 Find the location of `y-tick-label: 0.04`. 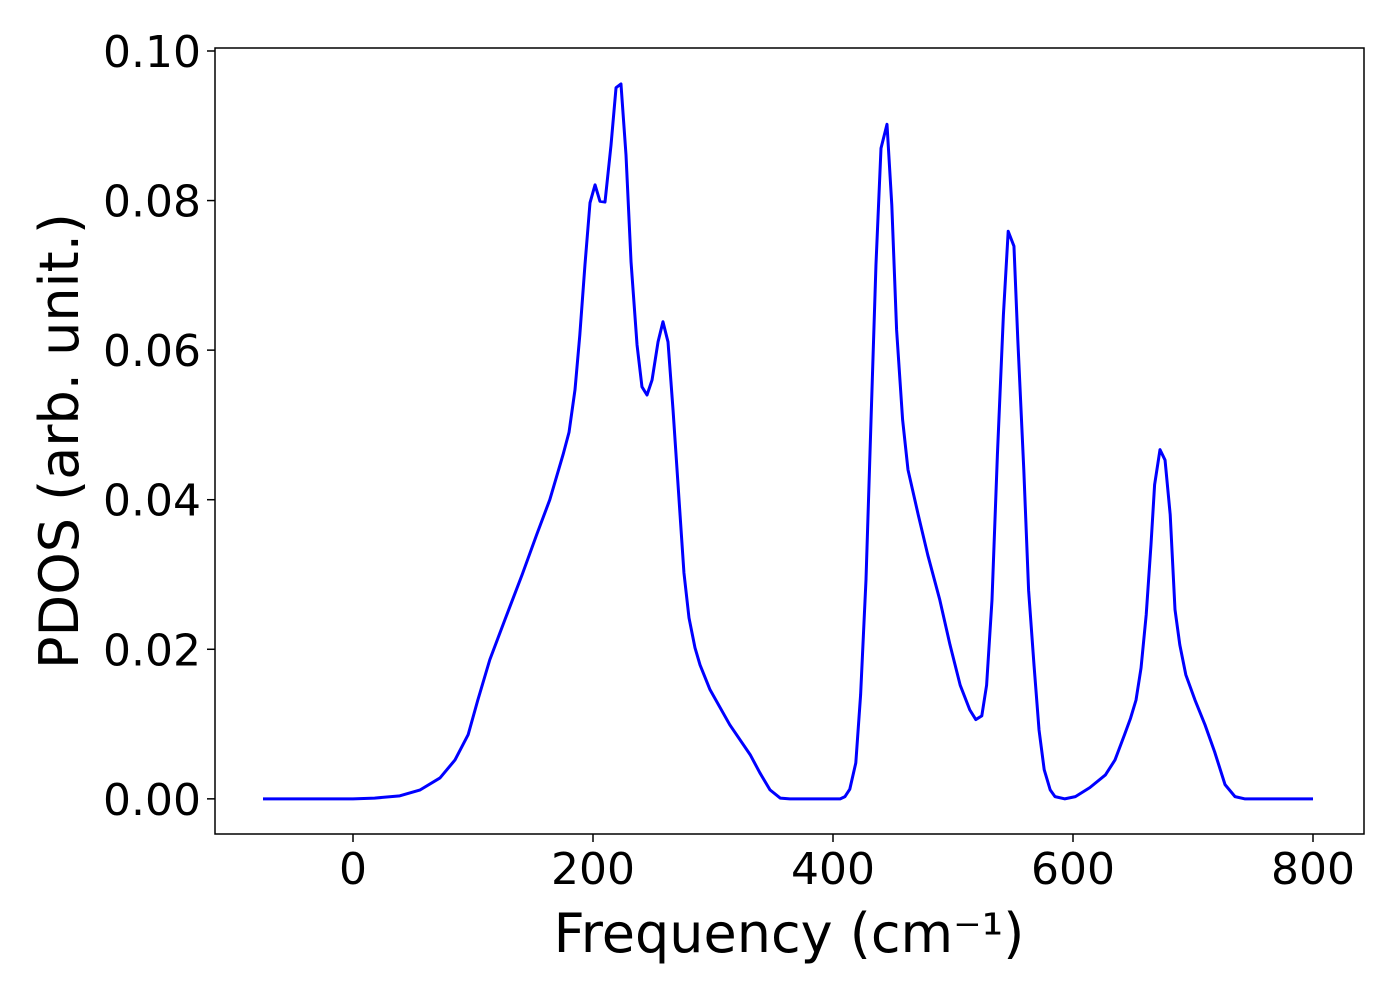

y-tick-label: 0.04 is located at coordinates (152, 501).